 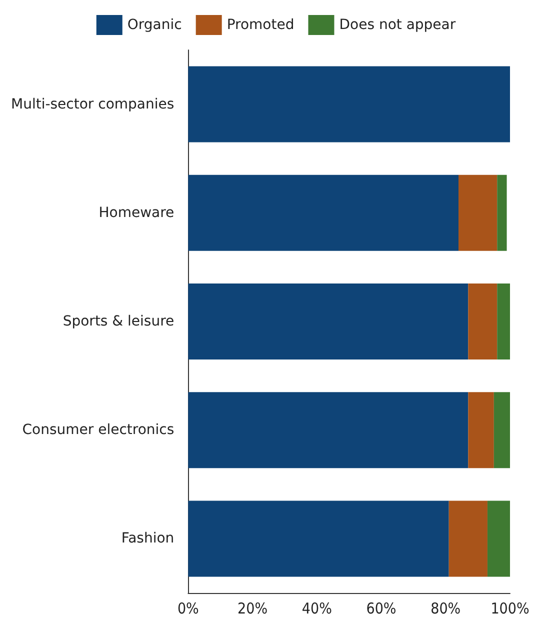 What do you see at coordinates (510, 609) in the screenshot?
I see `x-tick-label: 100%` at bounding box center [510, 609].